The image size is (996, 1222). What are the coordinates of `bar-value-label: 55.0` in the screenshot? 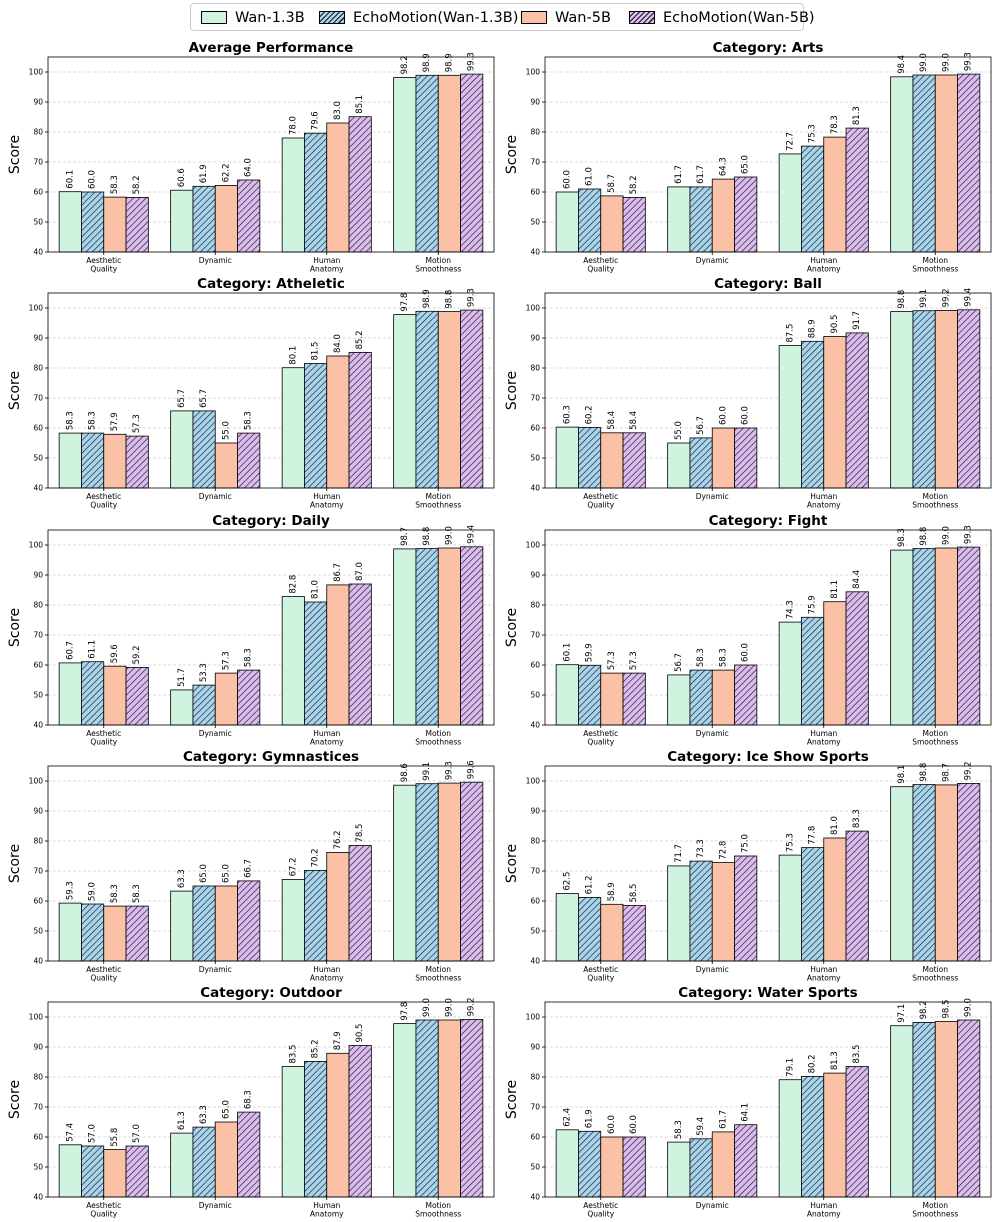 It's located at (679, 430).